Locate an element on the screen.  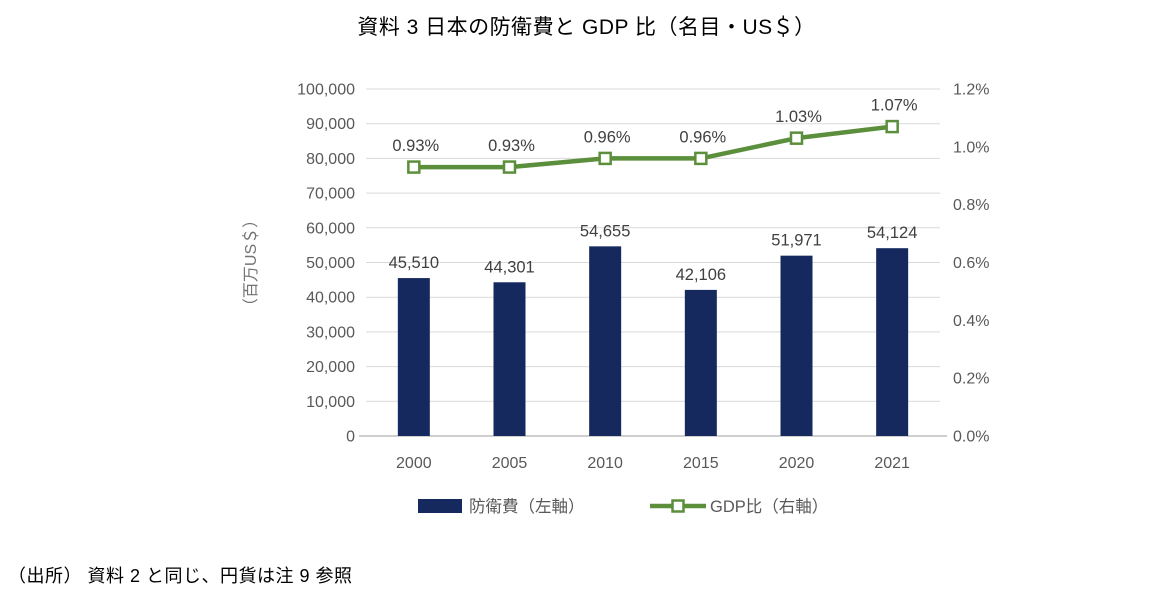
bar-data-label: 51,971 is located at coordinates (796, 241).